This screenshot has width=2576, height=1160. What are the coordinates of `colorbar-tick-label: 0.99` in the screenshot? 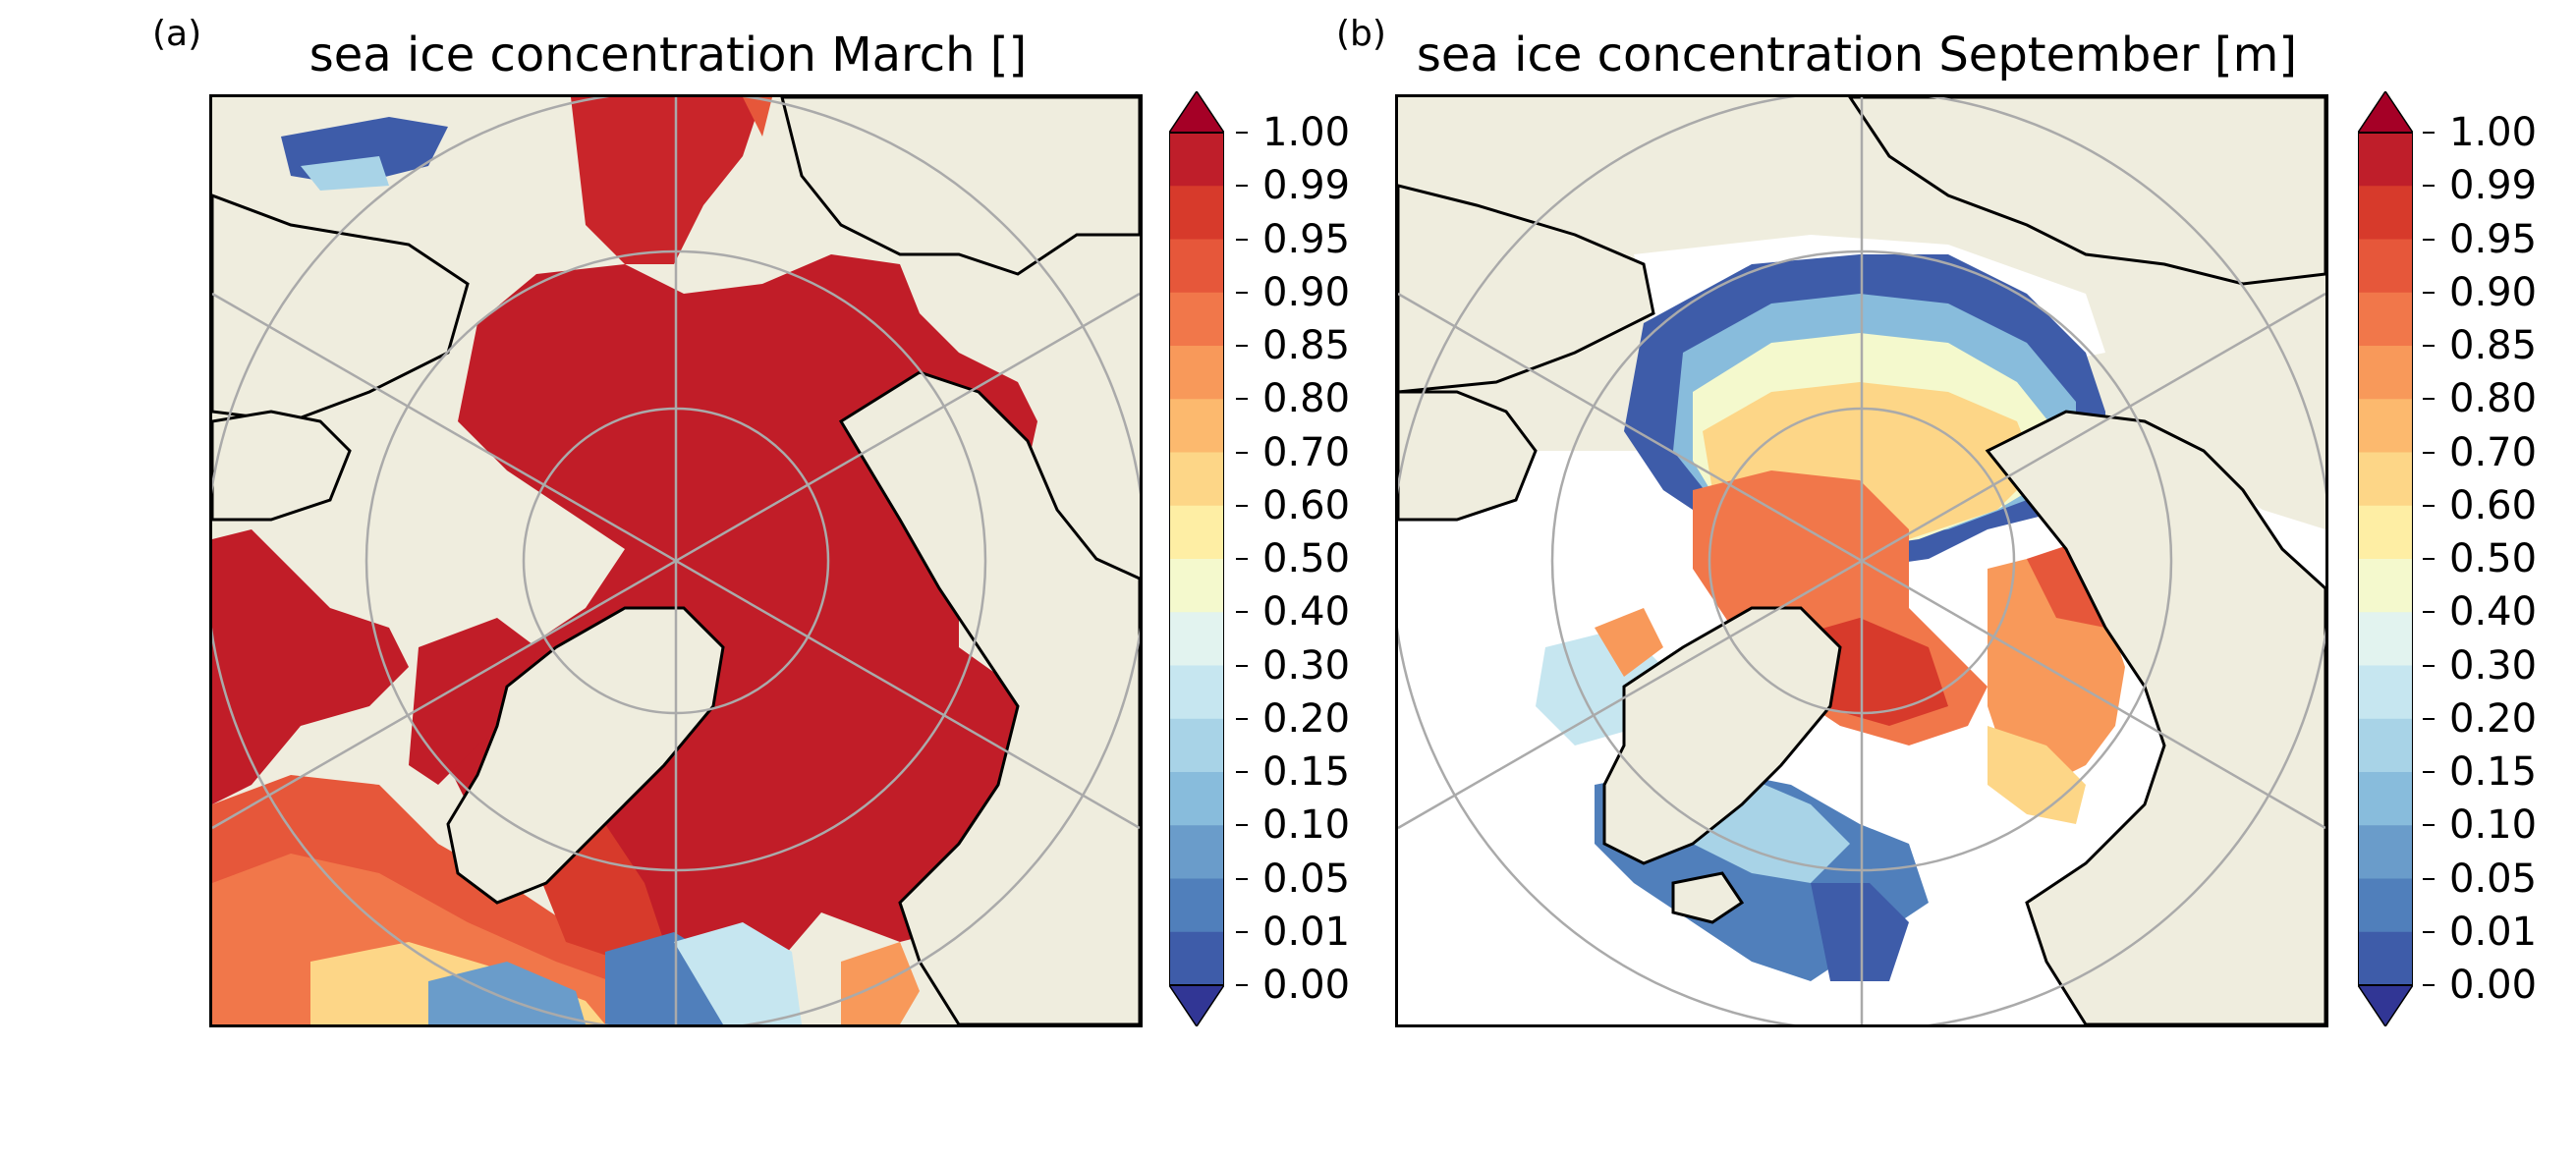 It's located at (1306, 186).